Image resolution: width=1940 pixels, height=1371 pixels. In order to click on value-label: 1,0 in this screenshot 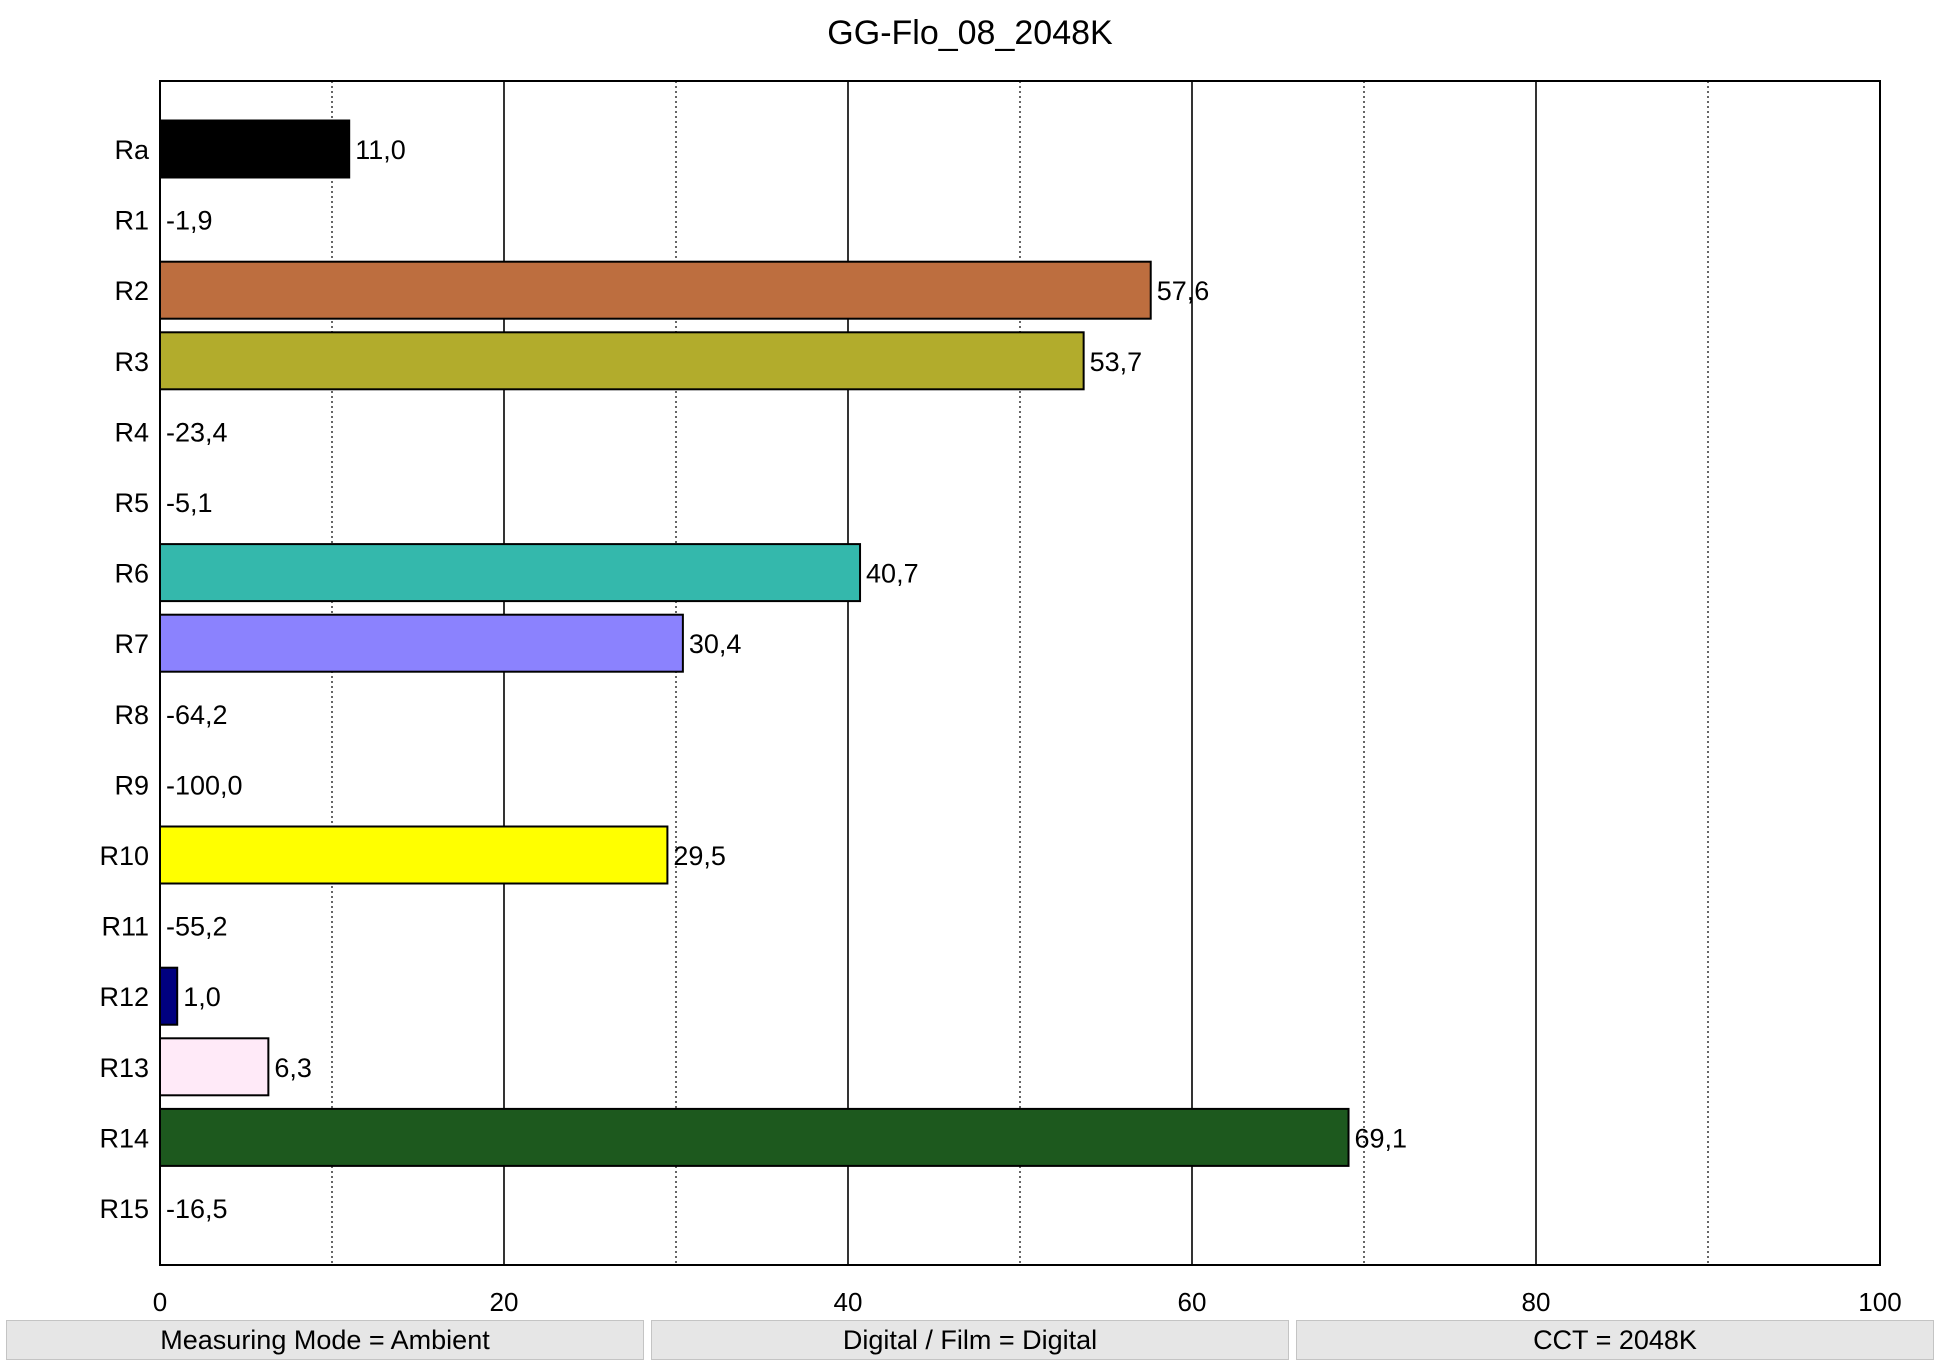, I will do `click(202, 997)`.